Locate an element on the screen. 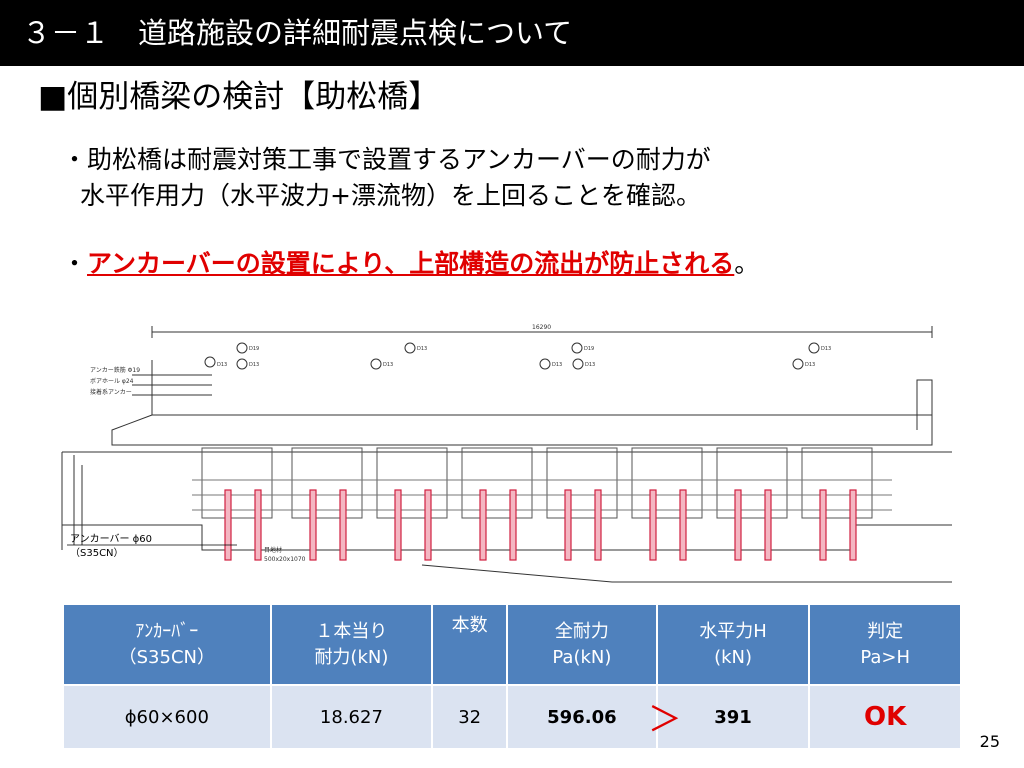  bullet-2-emphasis: アンカーバーの設置により、上部構造の流出が防止される is located at coordinates (411, 263).